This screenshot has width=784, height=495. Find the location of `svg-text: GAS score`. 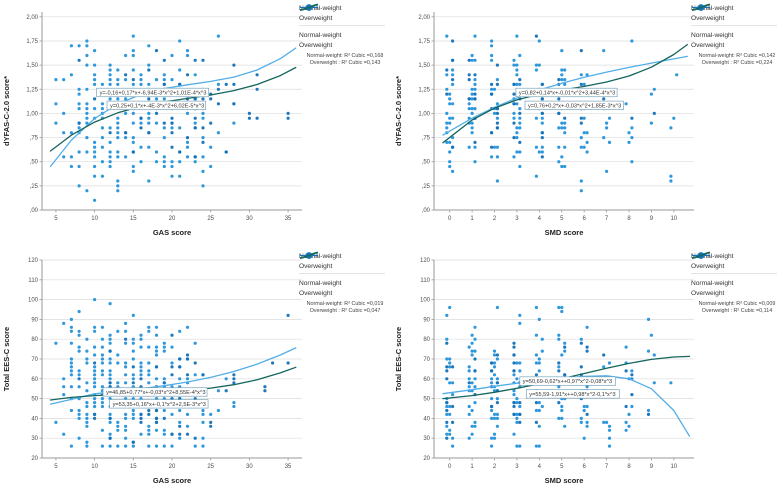

svg-text: GAS score is located at coordinates (172, 232).